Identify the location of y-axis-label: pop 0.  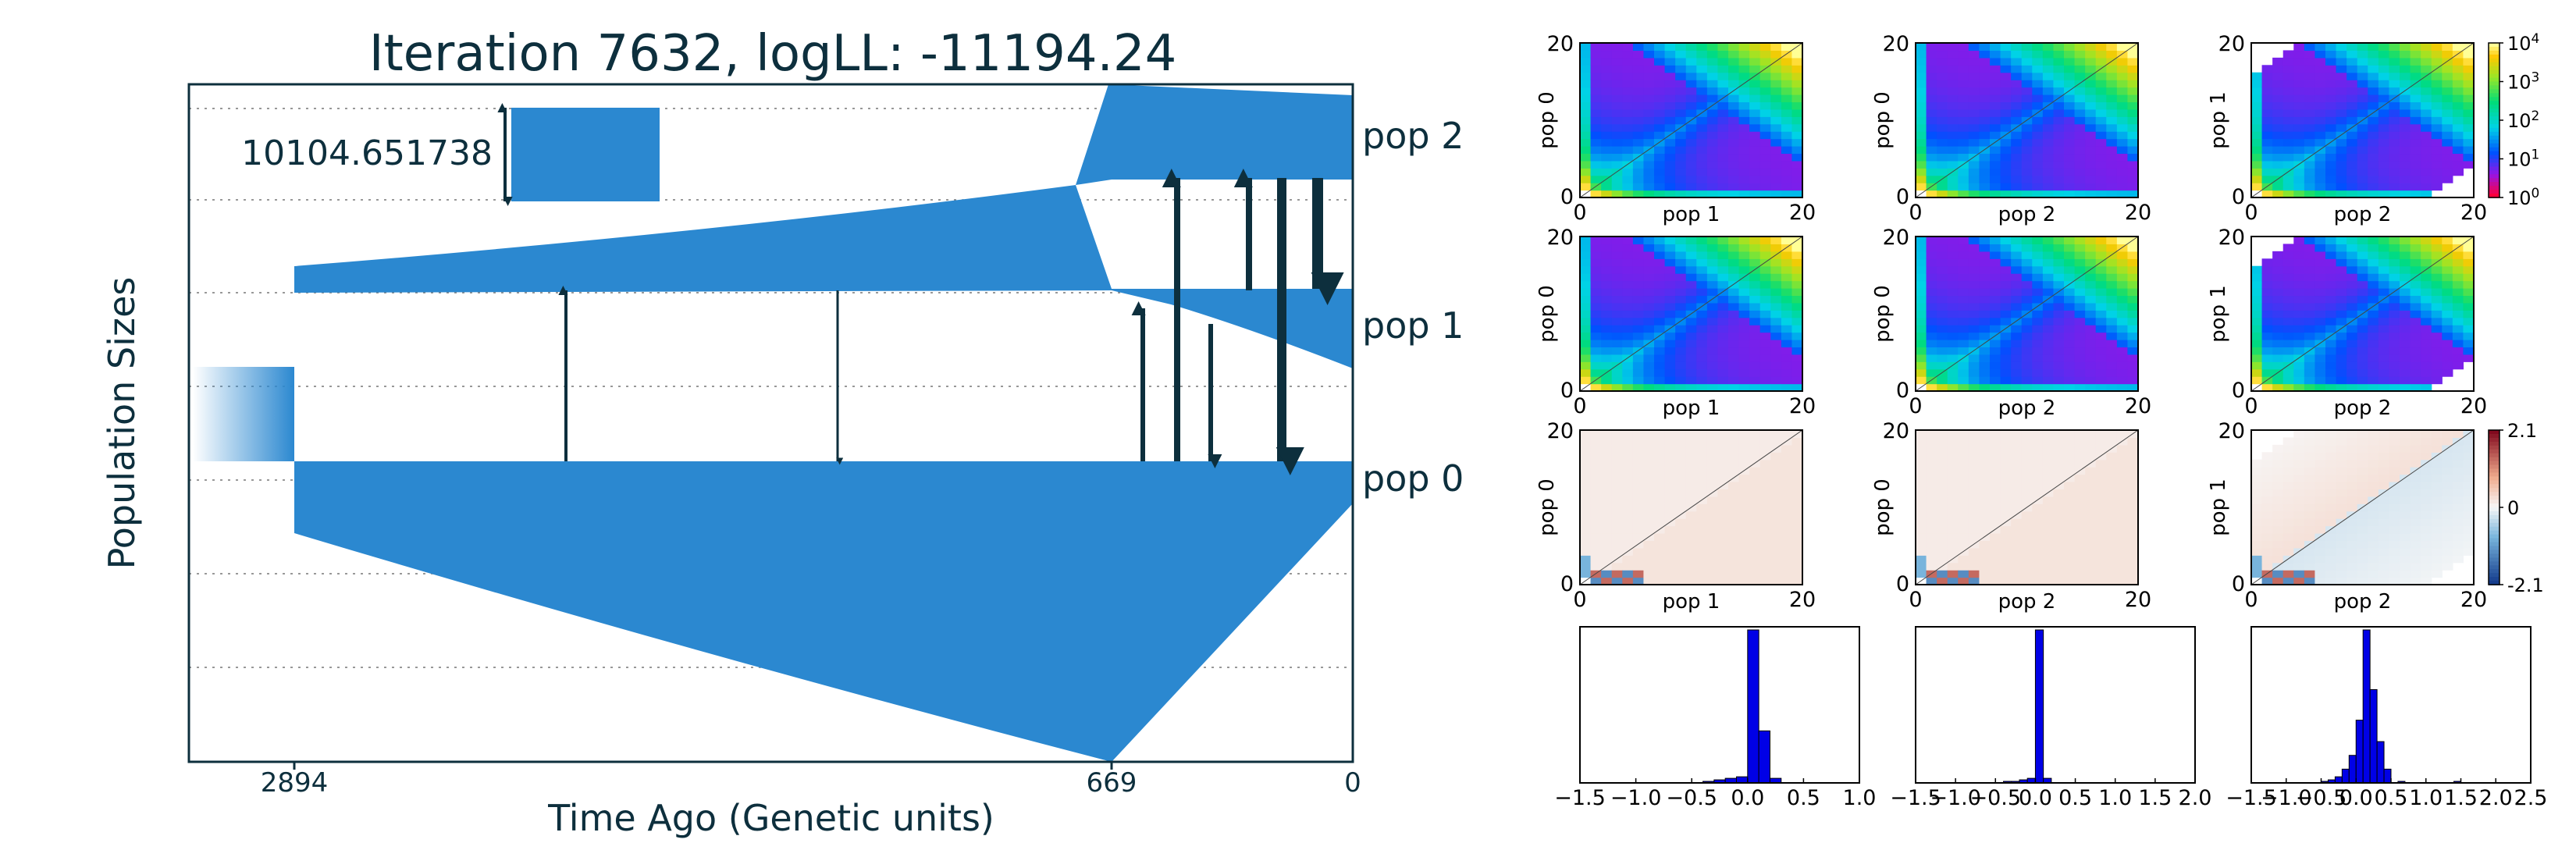
(1883, 314).